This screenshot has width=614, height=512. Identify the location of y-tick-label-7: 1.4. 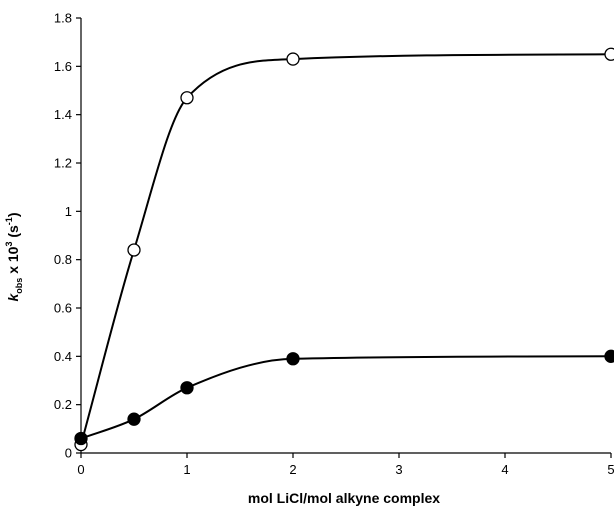
(63, 114).